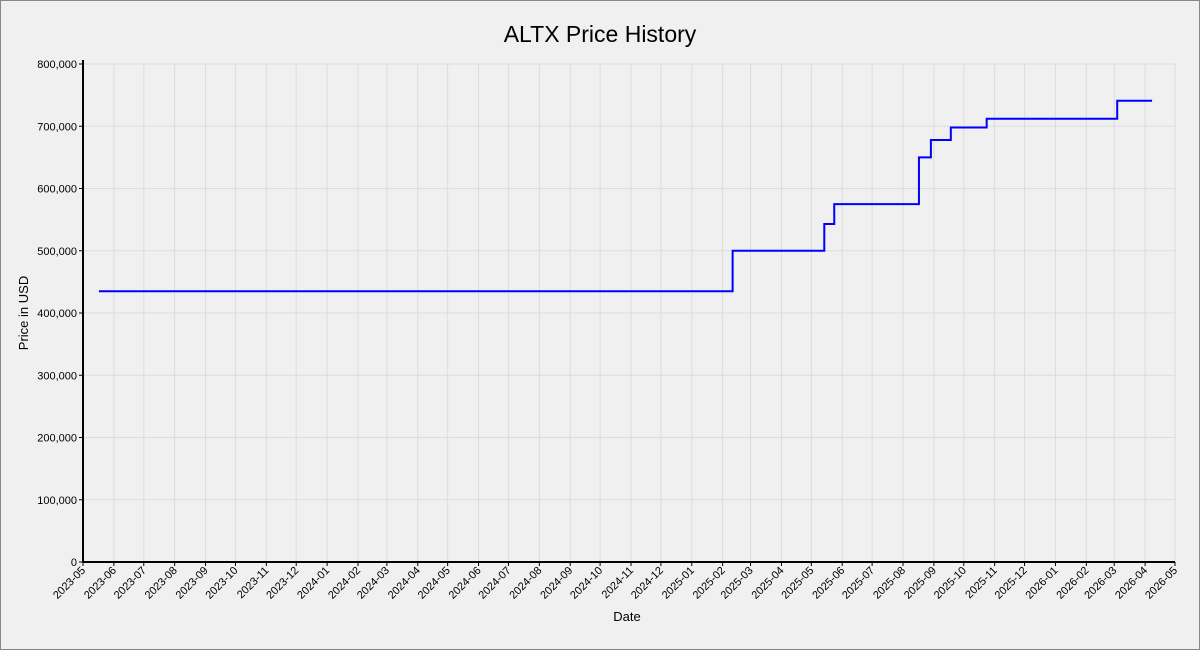 This screenshot has width=1200, height=650. Describe the element at coordinates (57, 501) in the screenshot. I see `y-tick-label: 100,000` at that location.